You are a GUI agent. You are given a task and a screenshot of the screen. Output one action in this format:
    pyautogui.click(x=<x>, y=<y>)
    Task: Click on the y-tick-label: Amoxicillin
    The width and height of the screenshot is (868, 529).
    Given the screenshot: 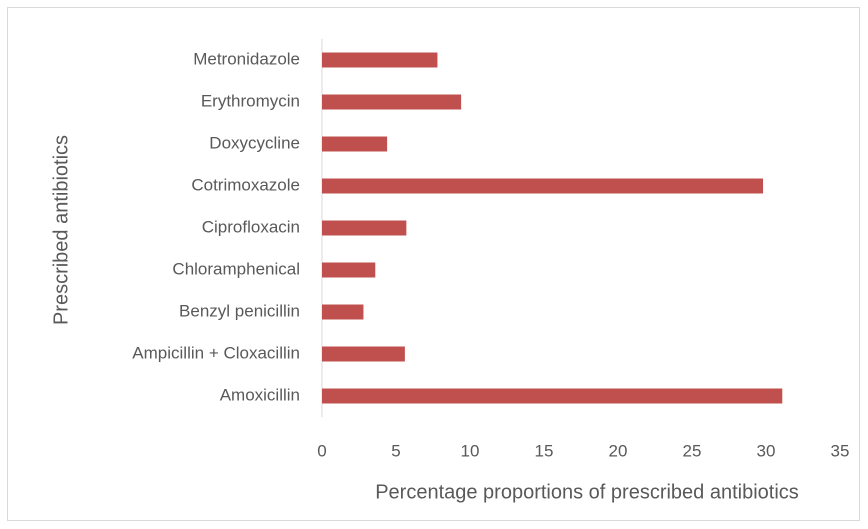 What is the action you would take?
    pyautogui.click(x=260, y=394)
    